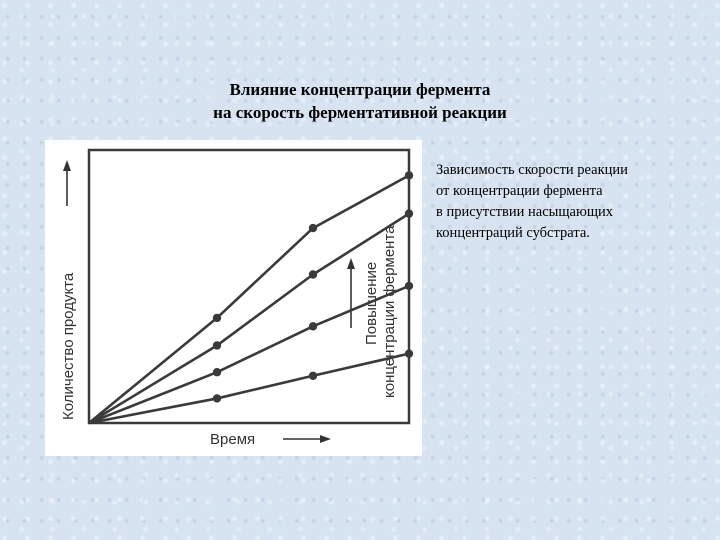 This screenshot has width=720, height=540. What do you see at coordinates (249, 388) in the screenshot?
I see `series-line-1x` at bounding box center [249, 388].